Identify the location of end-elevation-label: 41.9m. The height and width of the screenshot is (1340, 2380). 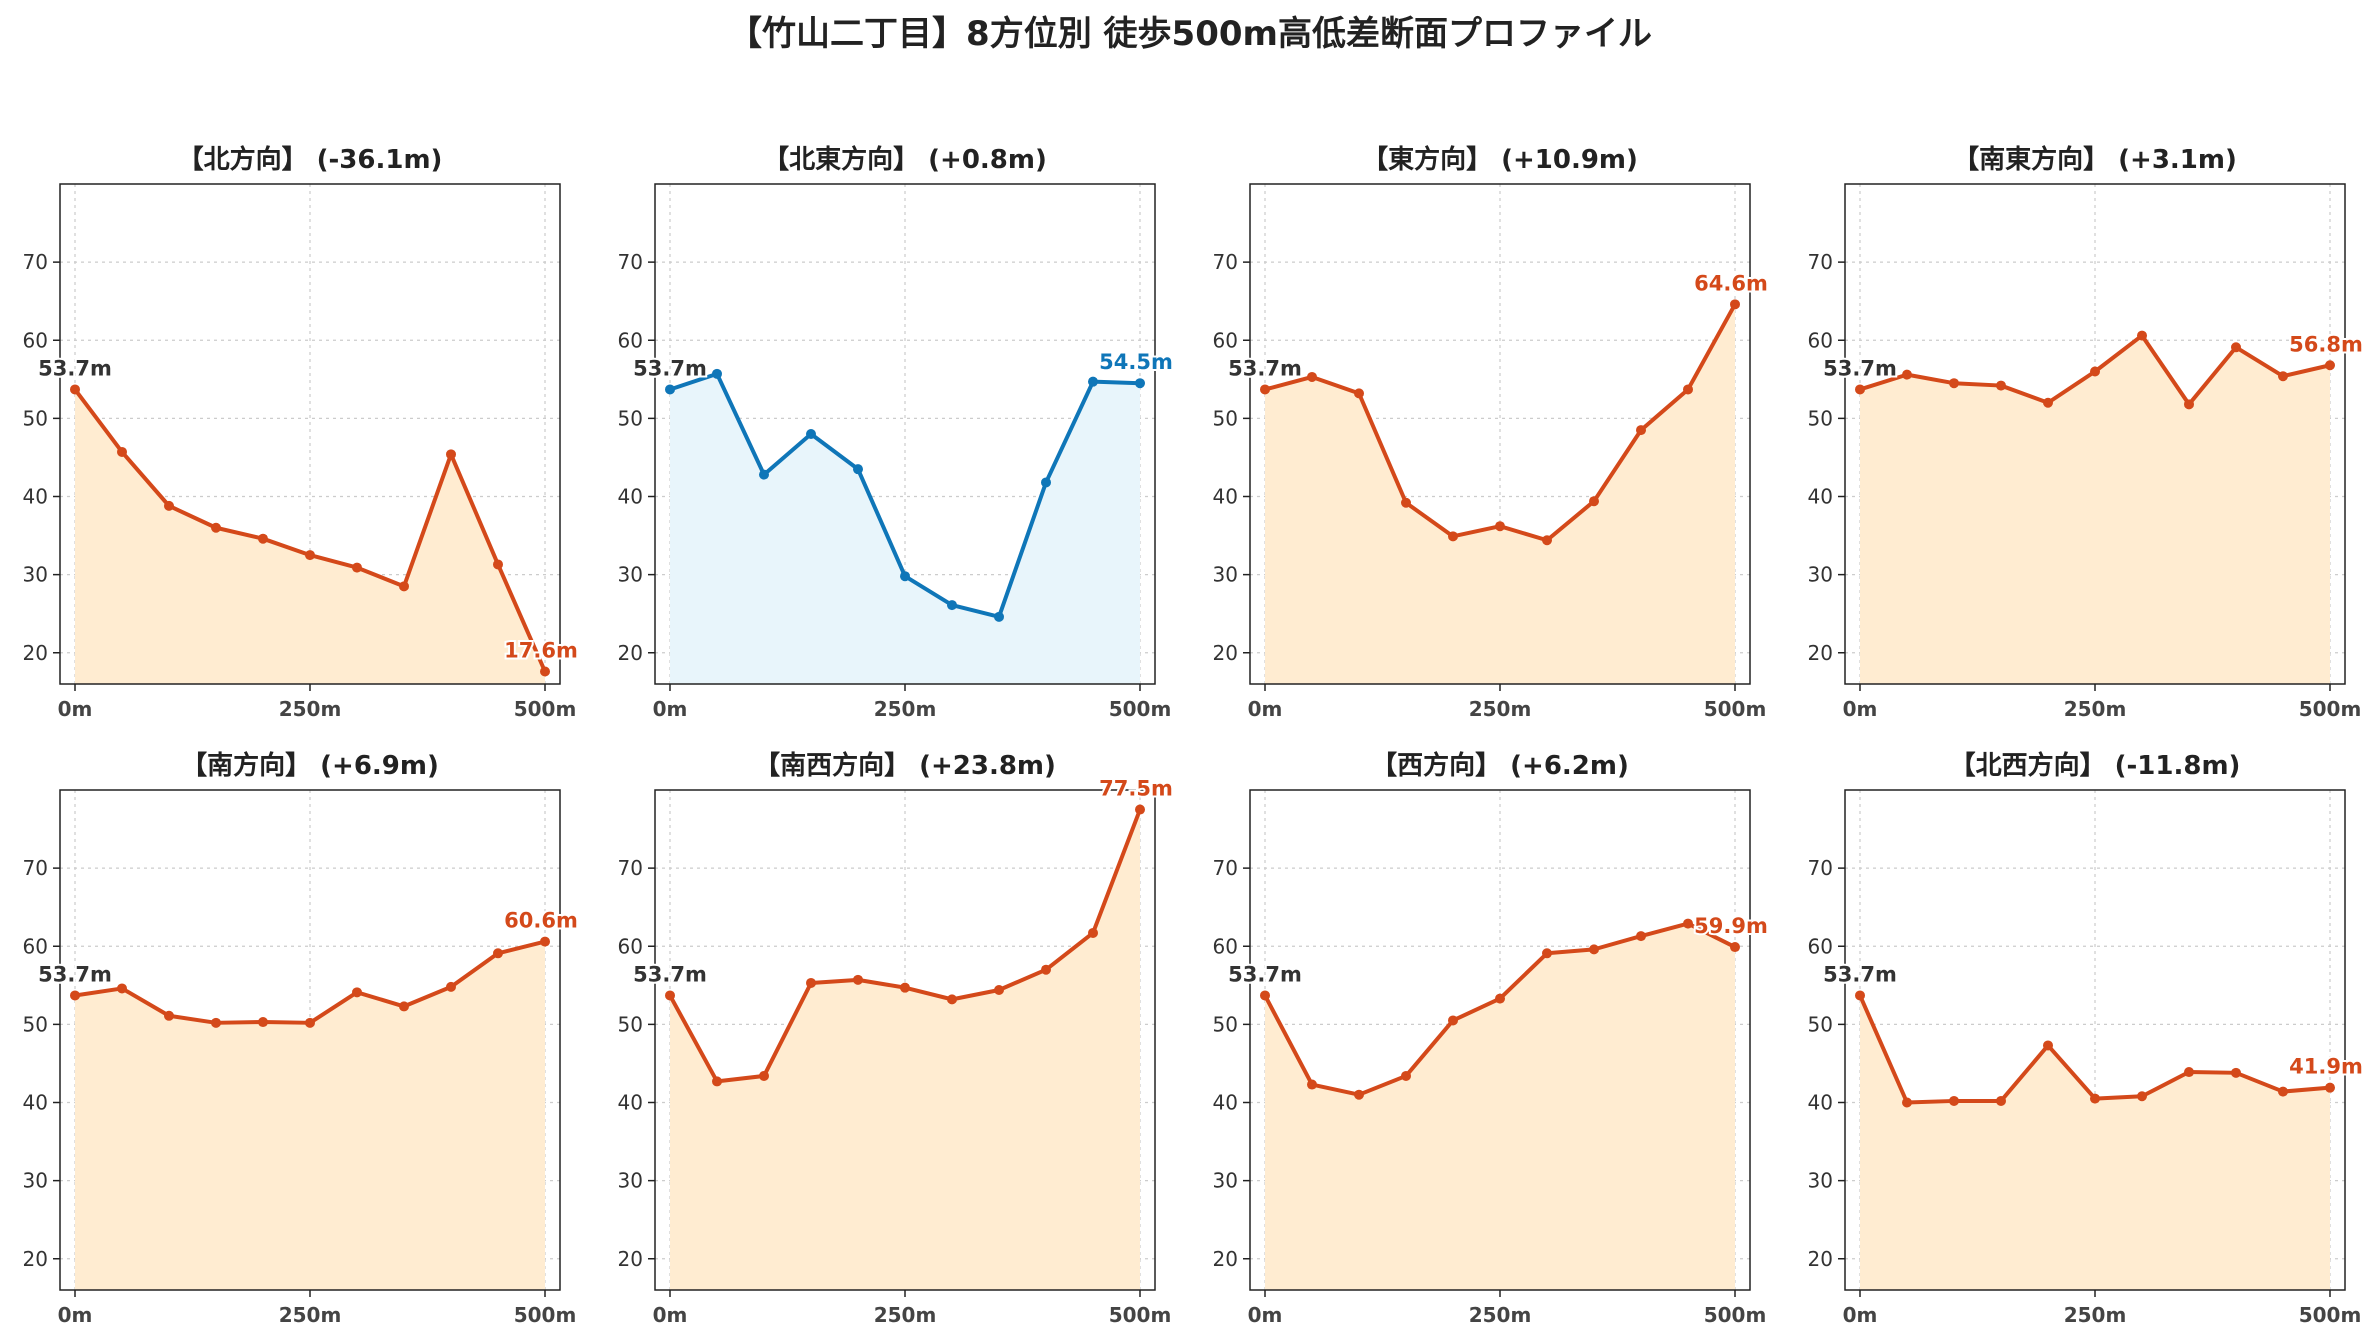
(2326, 1067).